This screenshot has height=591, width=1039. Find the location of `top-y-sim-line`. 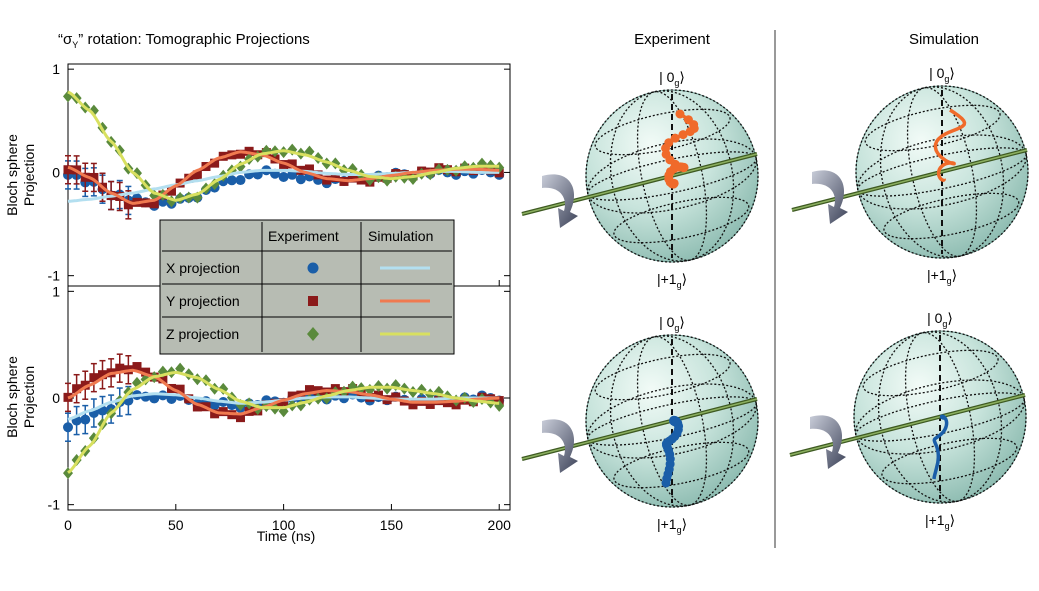

top-y-sim-line is located at coordinates (283, 177).